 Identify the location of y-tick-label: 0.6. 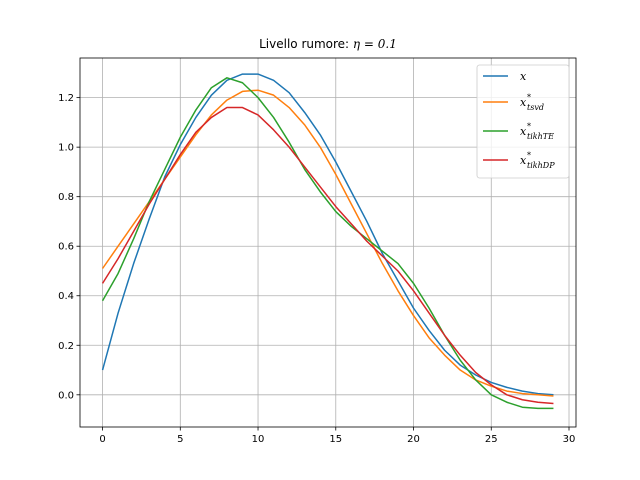
(66, 247).